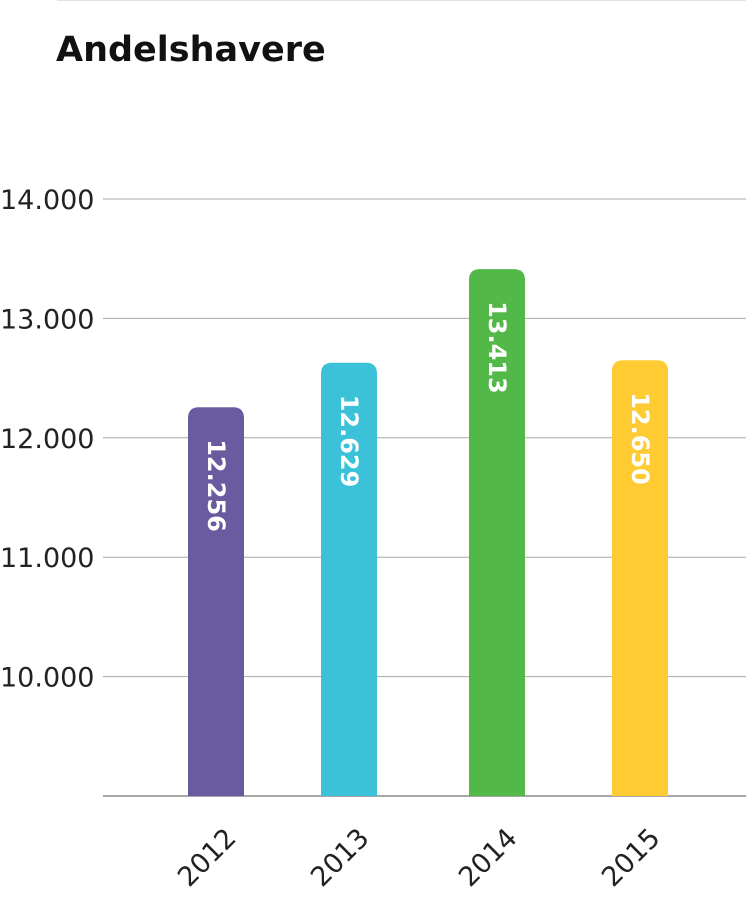  What do you see at coordinates (340, 858) in the screenshot?
I see `x-category-label: 2013` at bounding box center [340, 858].